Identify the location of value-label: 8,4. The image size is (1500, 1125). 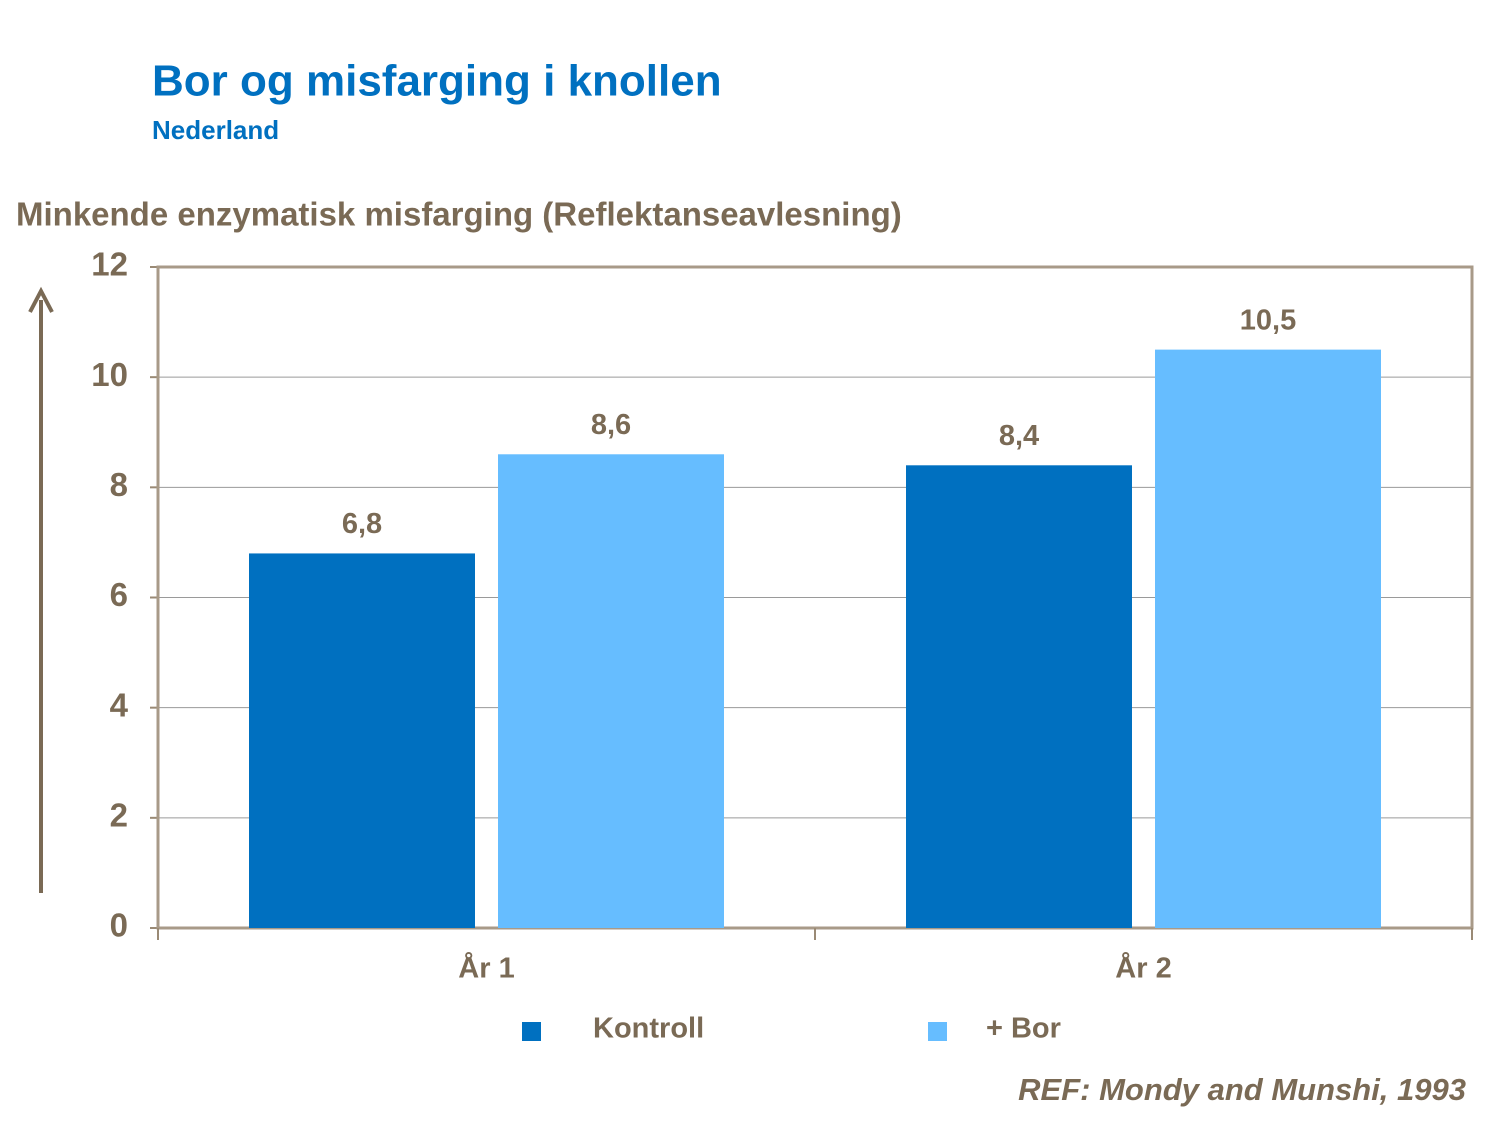
(1019, 436).